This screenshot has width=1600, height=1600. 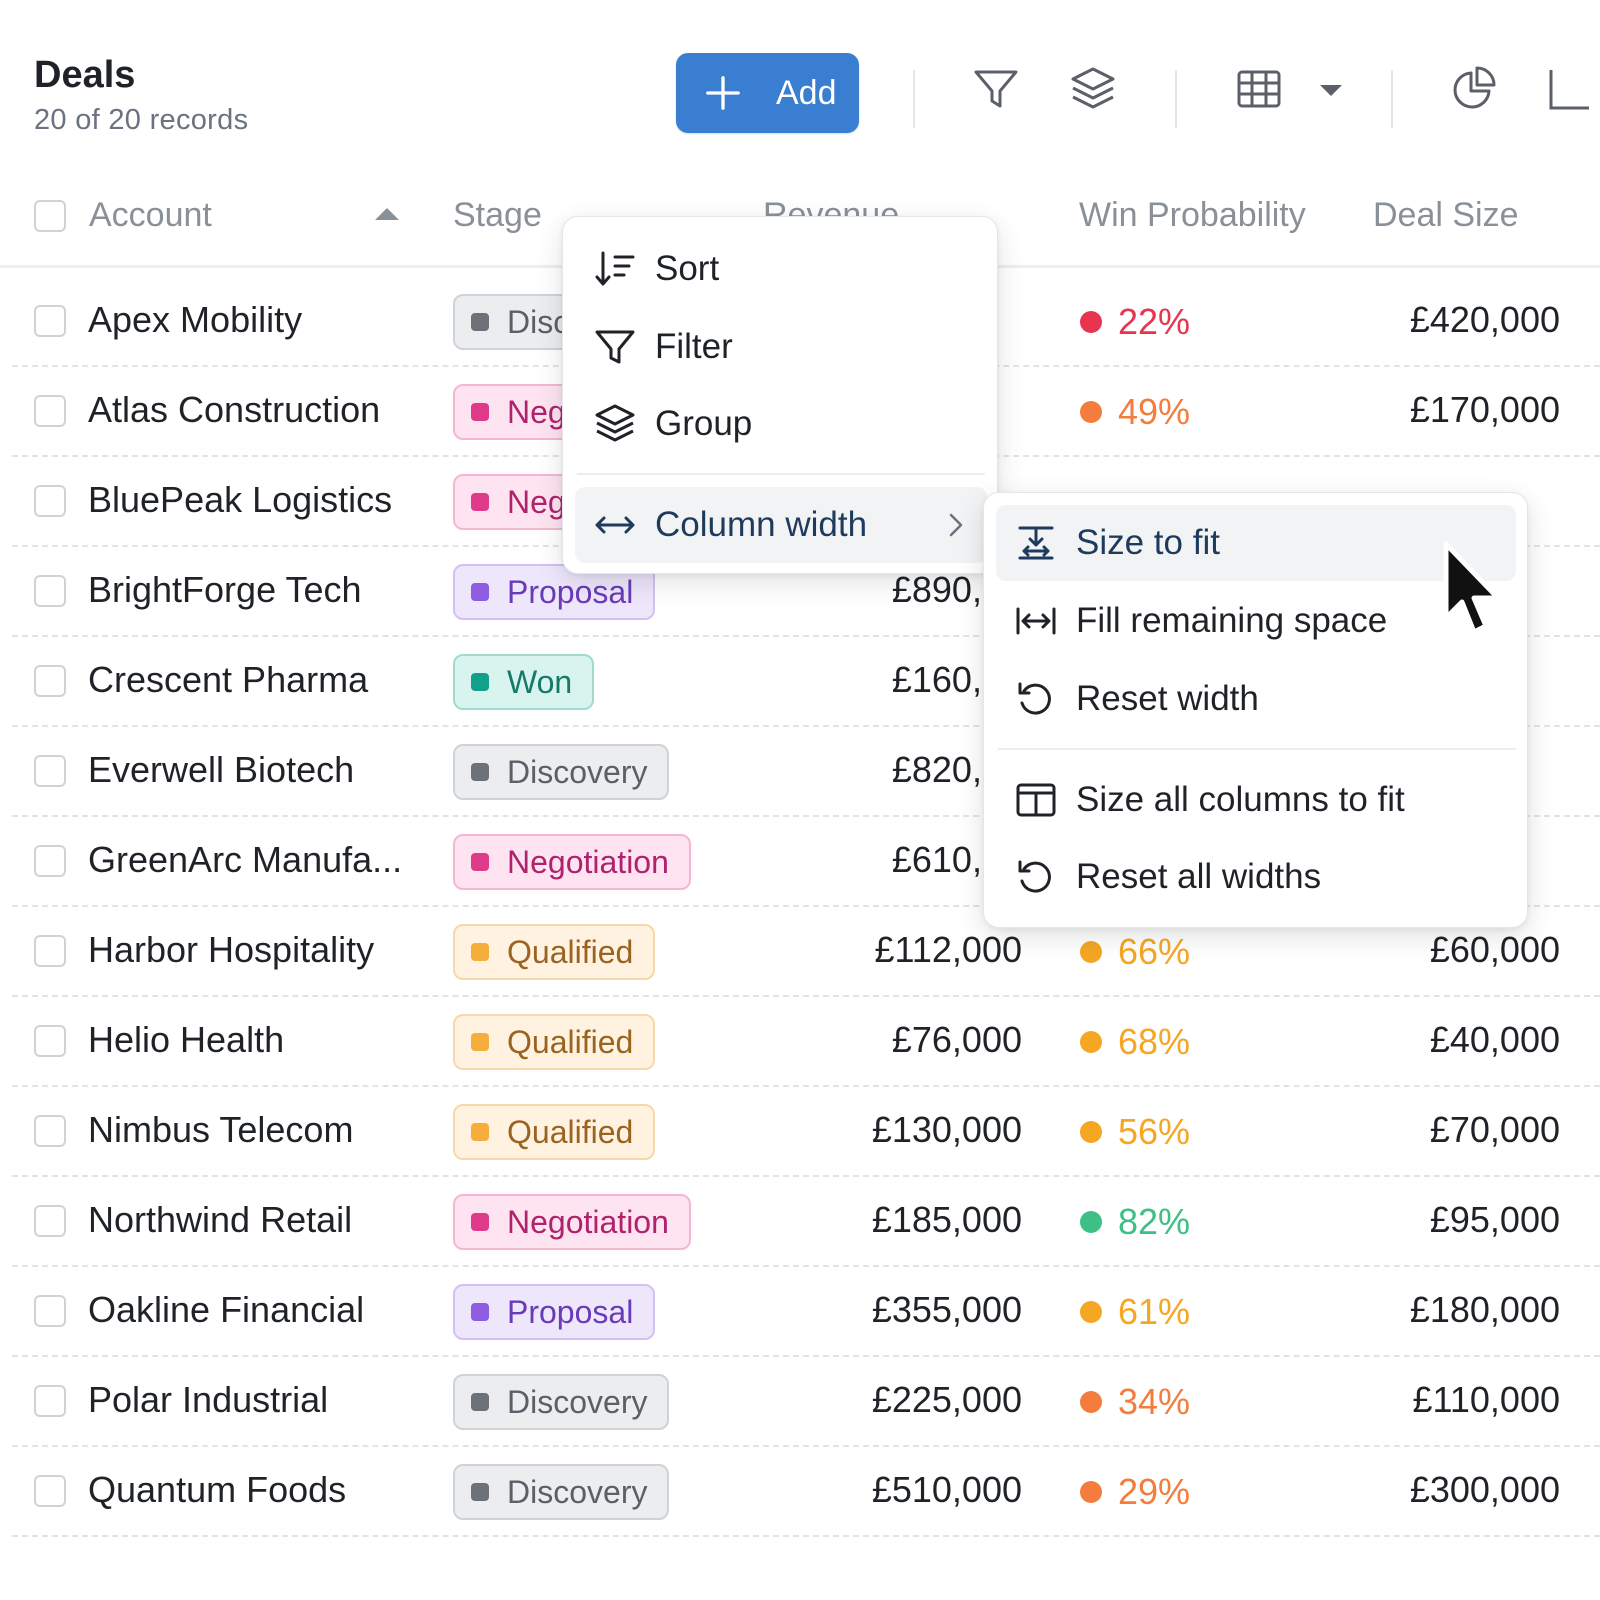 What do you see at coordinates (50, 216) in the screenshot?
I see `select-all-checkbox` at bounding box center [50, 216].